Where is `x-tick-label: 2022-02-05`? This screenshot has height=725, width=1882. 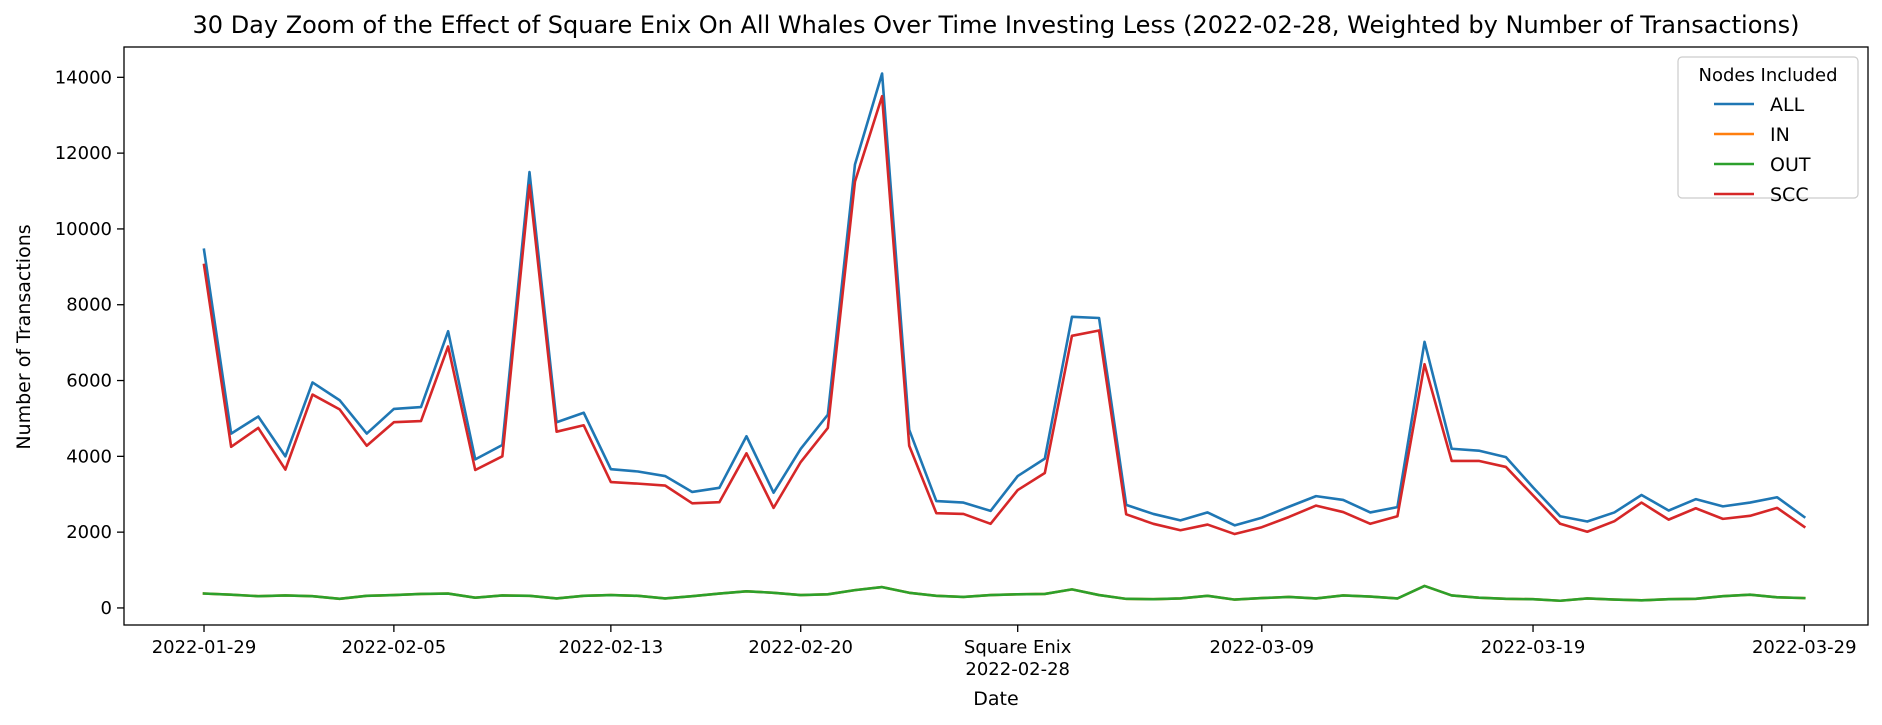 x-tick-label: 2022-02-05 is located at coordinates (394, 647).